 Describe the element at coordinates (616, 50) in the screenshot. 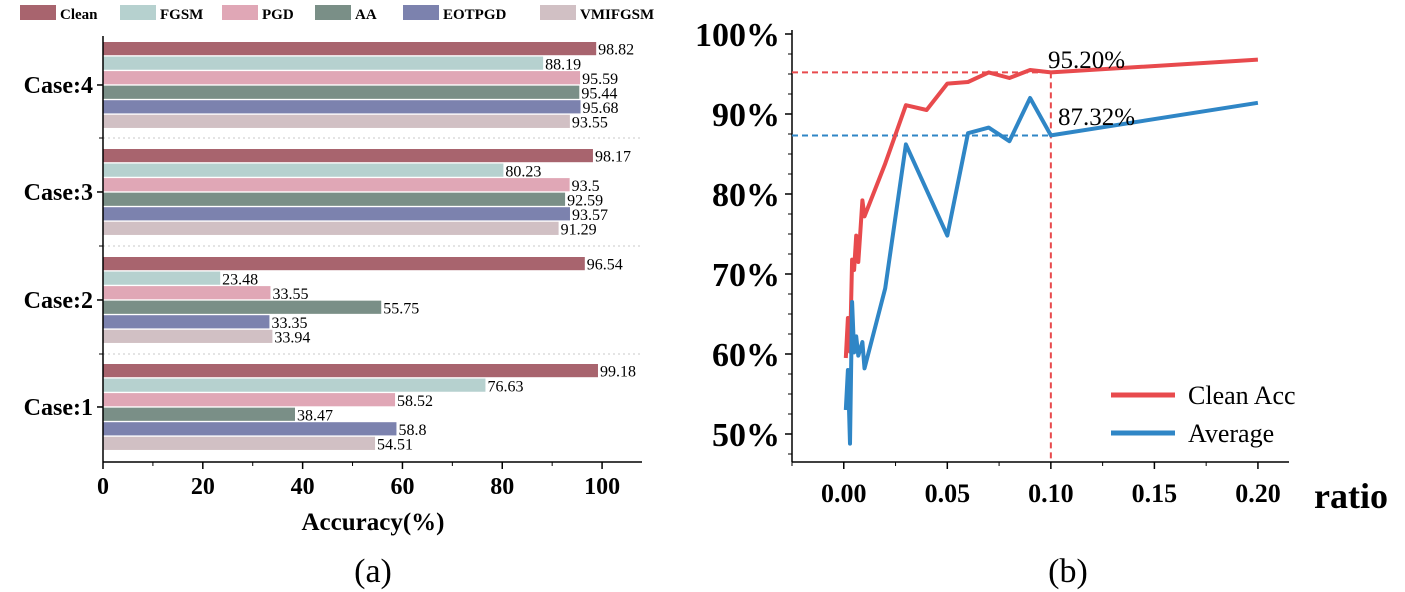

I see `data-label-clean-case4: 98.82` at that location.